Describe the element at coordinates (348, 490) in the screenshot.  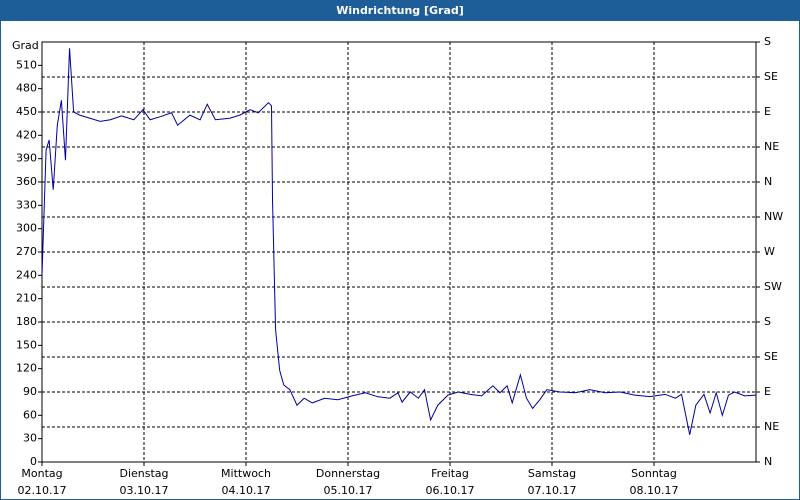
I see `x-tick-date: 05.10.17` at that location.